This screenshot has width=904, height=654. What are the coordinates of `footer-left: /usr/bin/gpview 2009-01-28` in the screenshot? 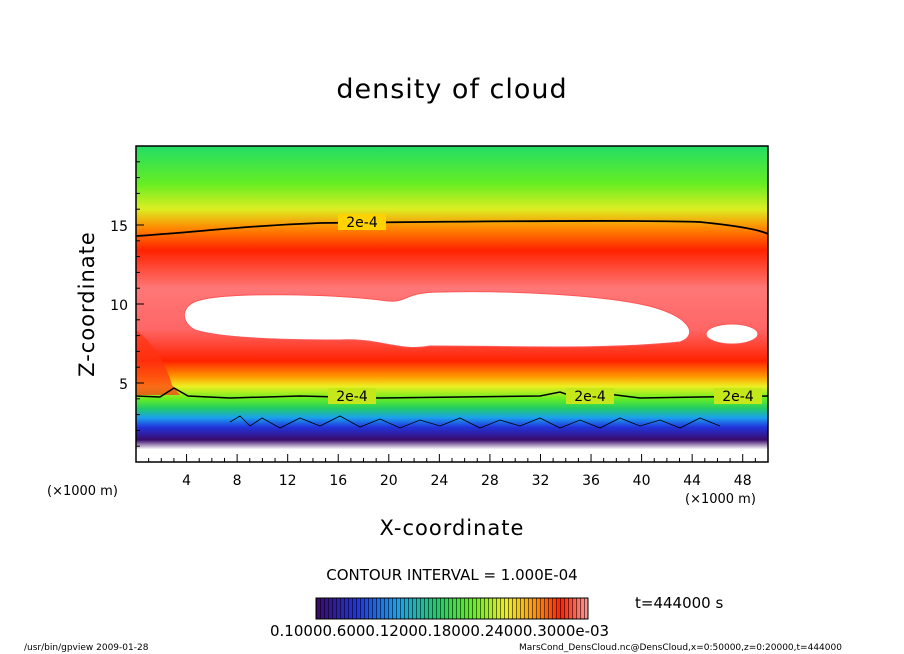 It's located at (86, 648).